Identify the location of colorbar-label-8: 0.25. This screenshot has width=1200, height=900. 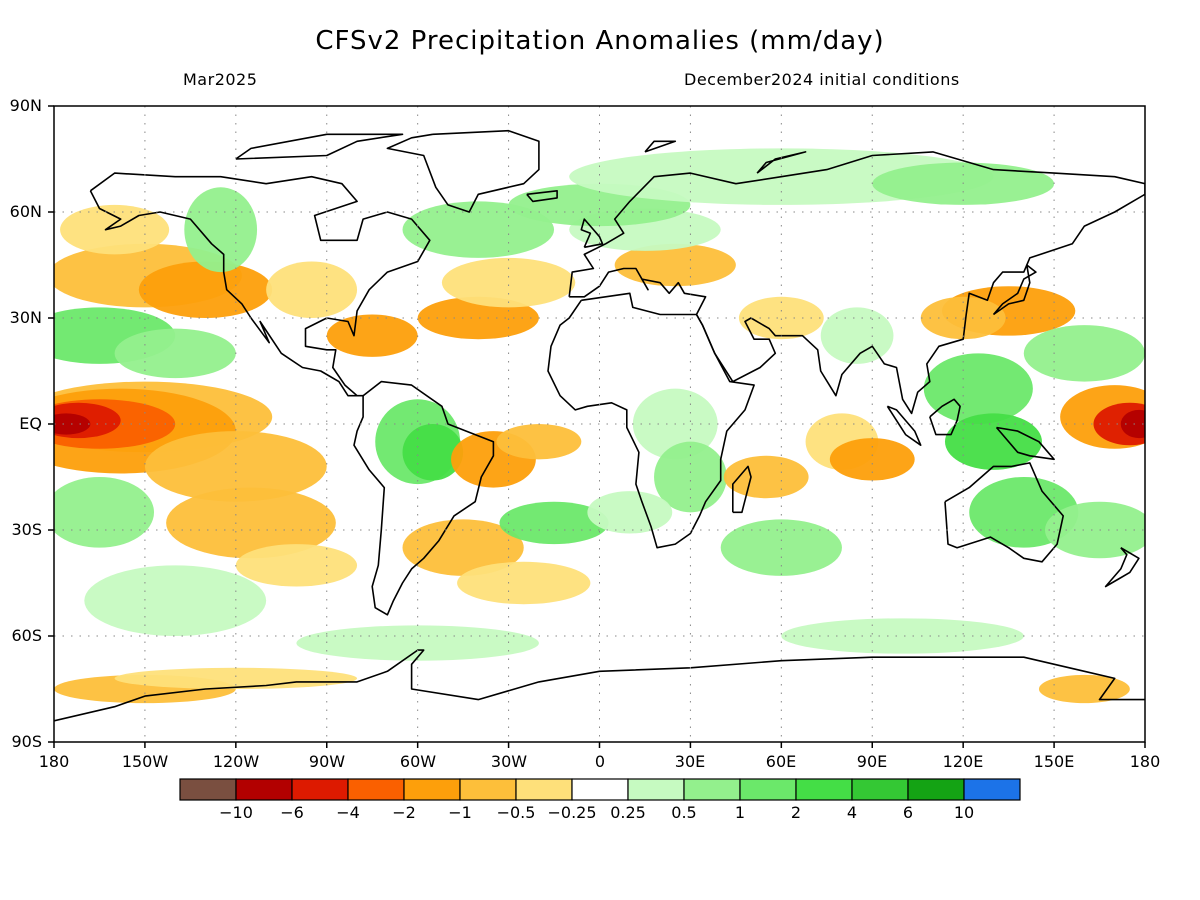
(628, 812).